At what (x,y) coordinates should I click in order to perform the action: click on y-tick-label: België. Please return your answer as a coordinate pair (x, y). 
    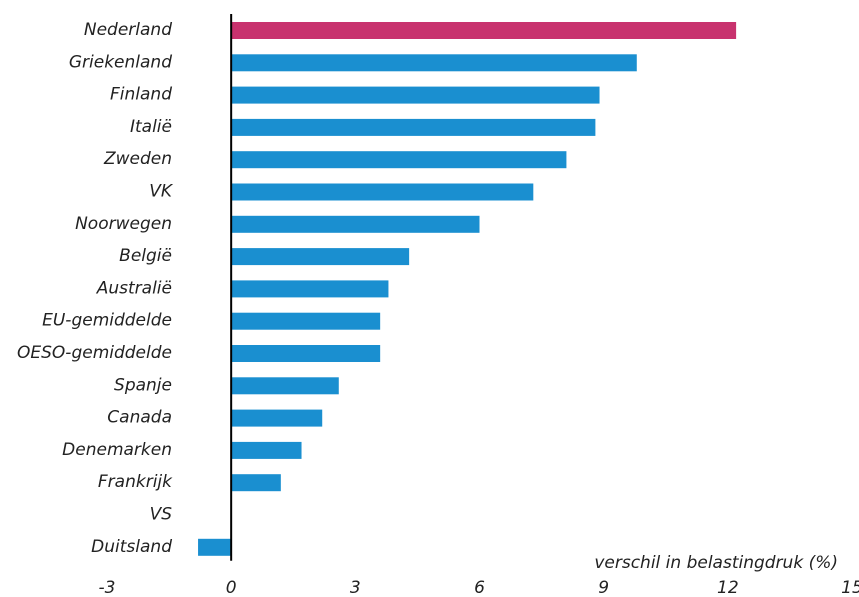
    Looking at the image, I should click on (145, 256).